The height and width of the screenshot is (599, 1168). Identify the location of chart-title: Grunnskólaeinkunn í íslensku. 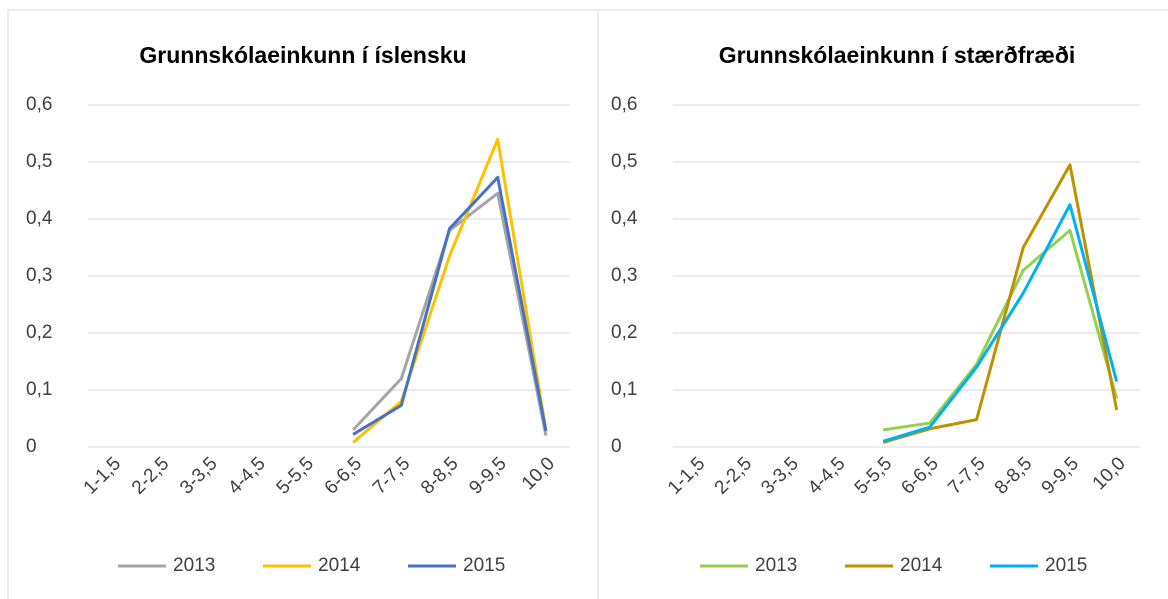
(302, 55).